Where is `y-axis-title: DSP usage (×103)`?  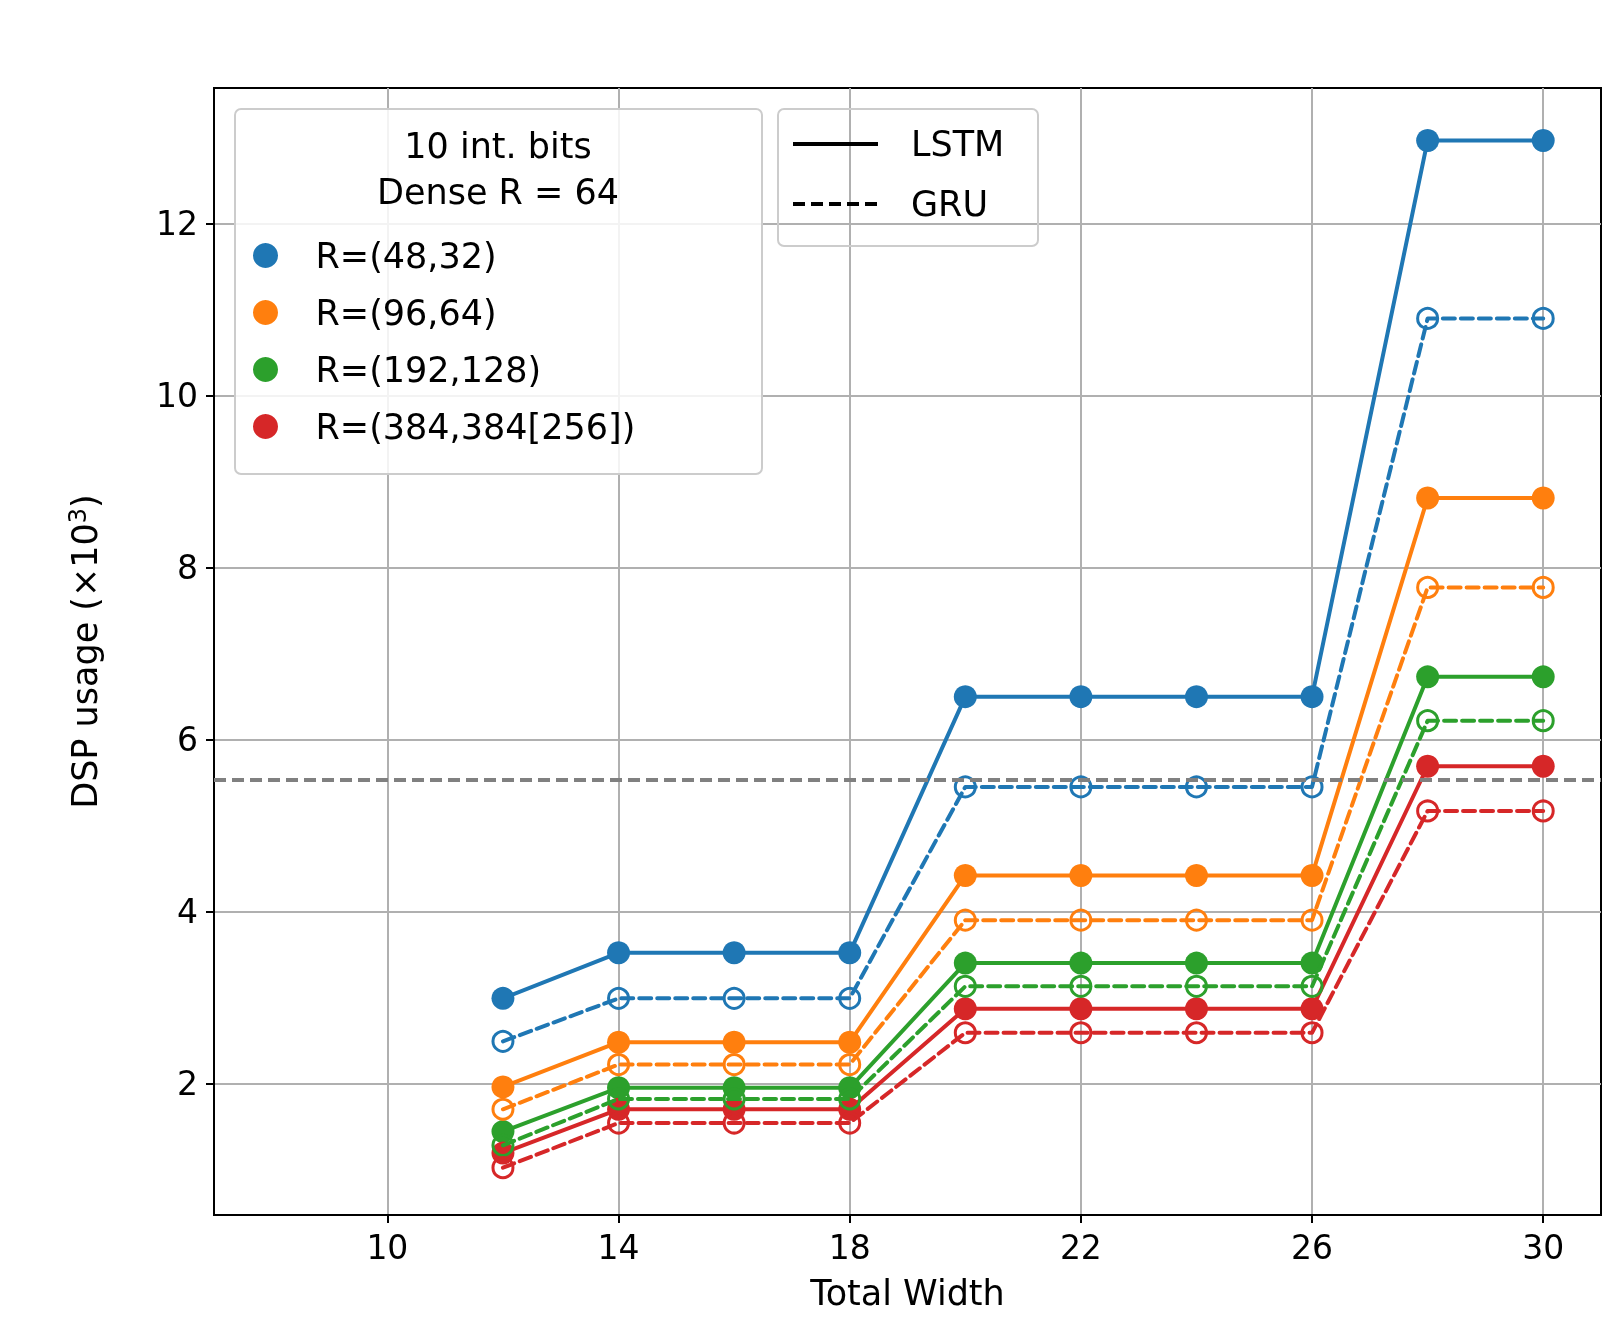
y-axis-title: DSP usage (×103) is located at coordinates (84, 651).